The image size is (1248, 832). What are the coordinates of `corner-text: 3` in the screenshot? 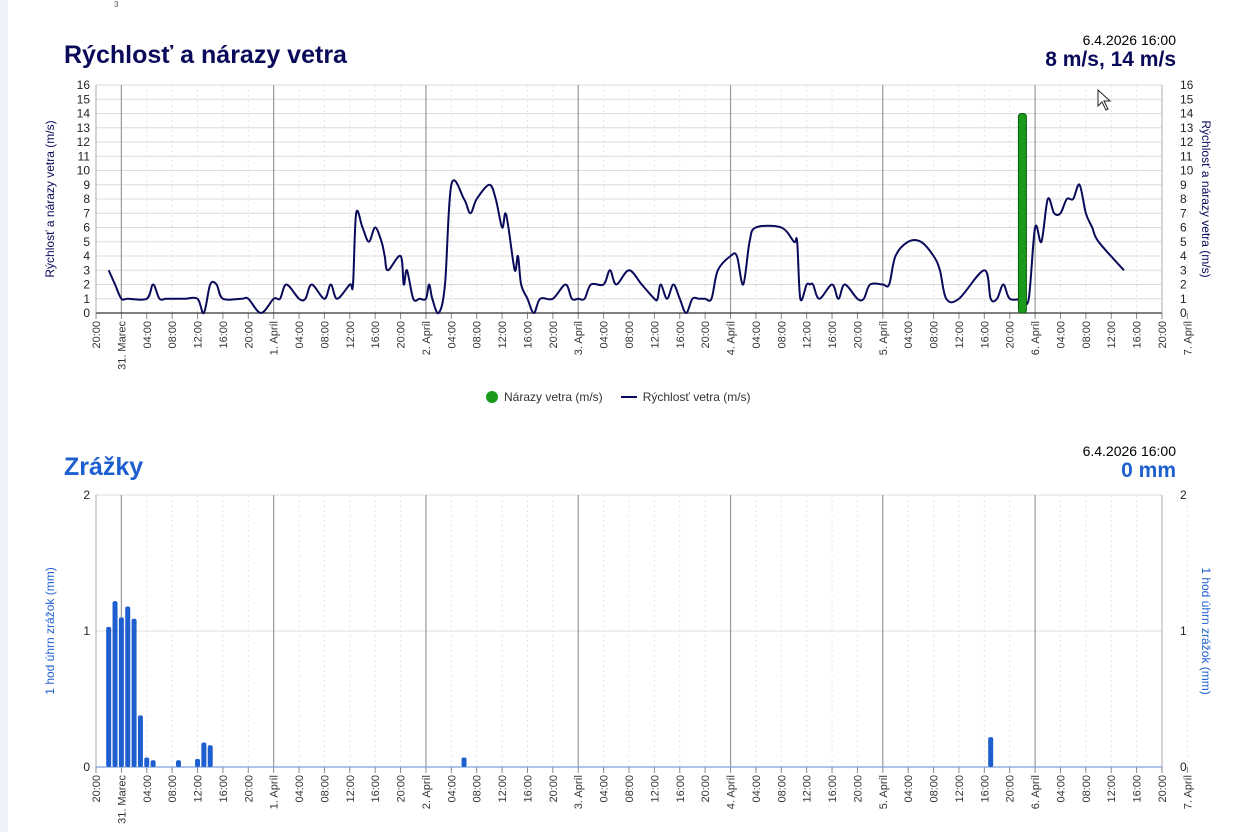 It's located at (116, 4).